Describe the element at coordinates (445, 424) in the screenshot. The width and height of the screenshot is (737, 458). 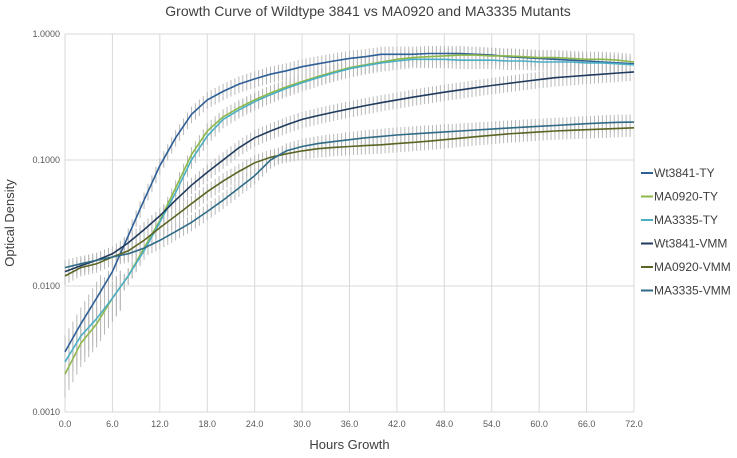
I see `x-tick-label: 48.0` at that location.